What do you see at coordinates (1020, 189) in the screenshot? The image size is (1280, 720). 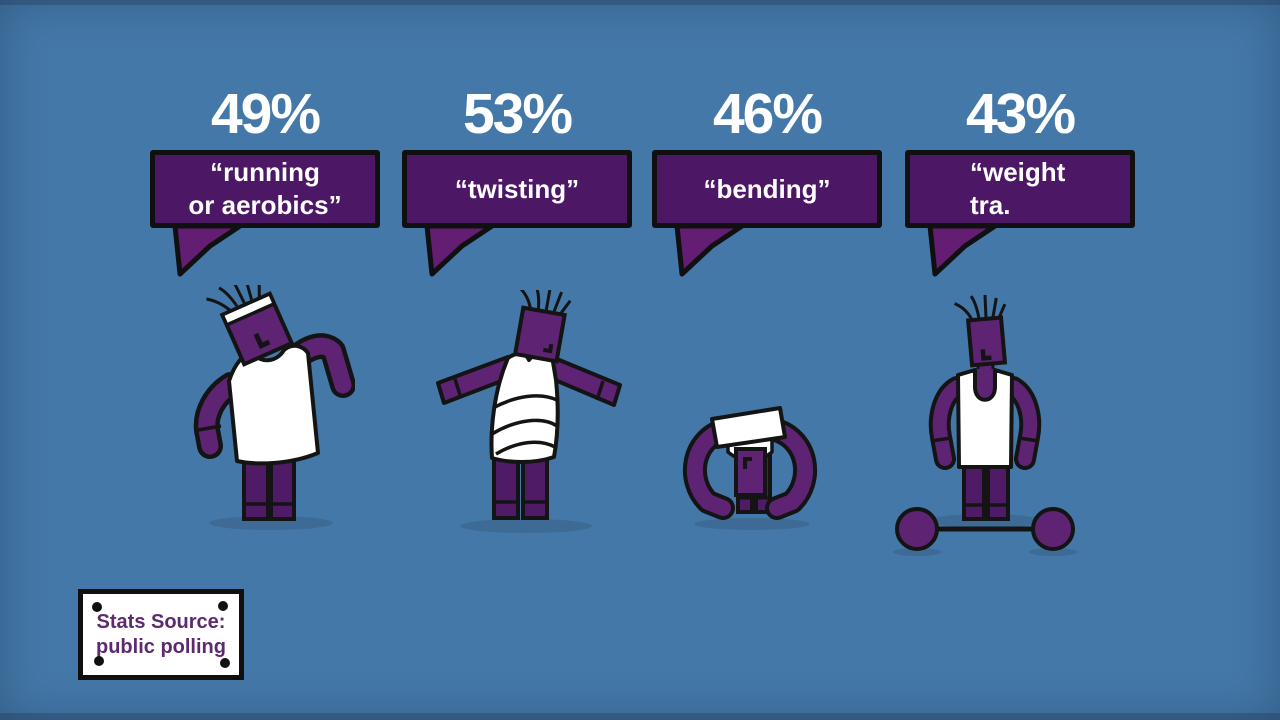 I see `speech-bubble: “weight tra.` at bounding box center [1020, 189].